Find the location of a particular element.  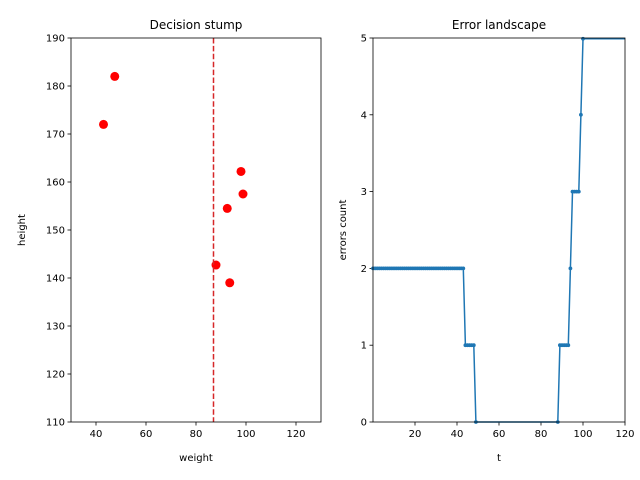

y-axis-label: errors count is located at coordinates (343, 230).